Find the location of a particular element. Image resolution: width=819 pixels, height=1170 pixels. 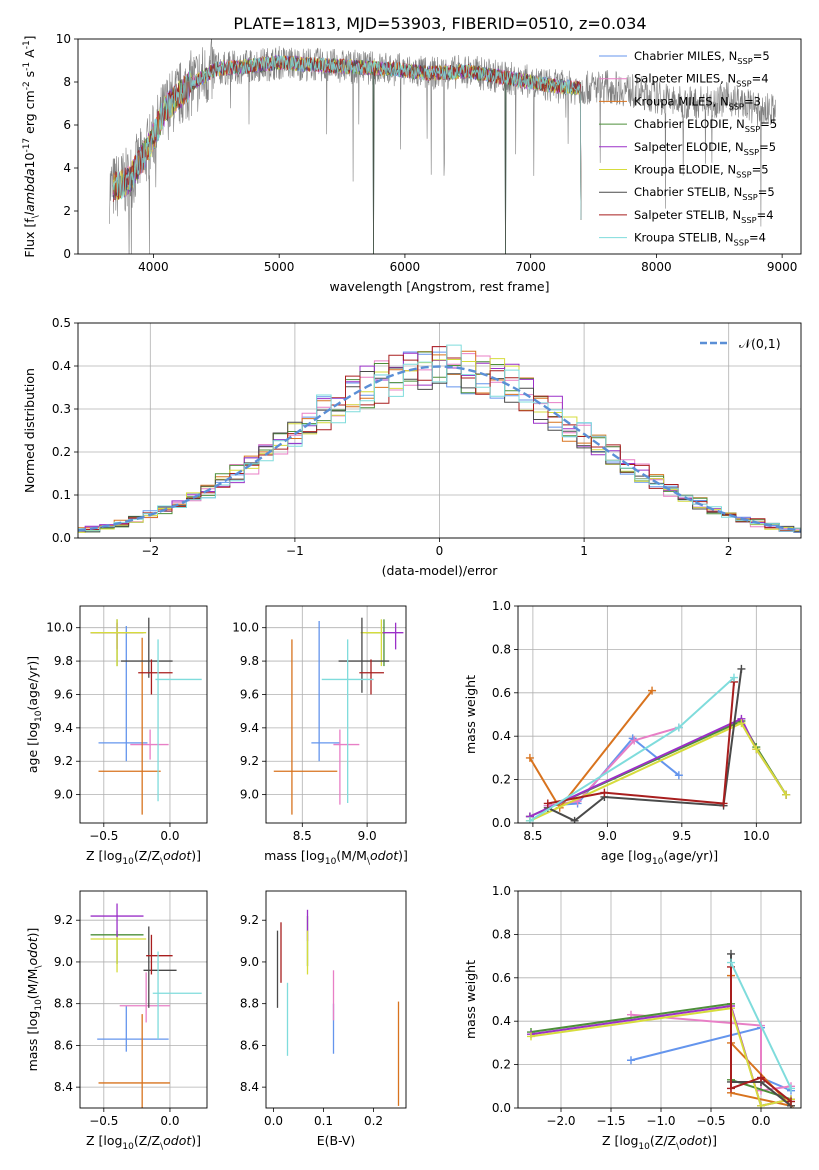

x-tick-label: 9000 is located at coordinates (782, 267).